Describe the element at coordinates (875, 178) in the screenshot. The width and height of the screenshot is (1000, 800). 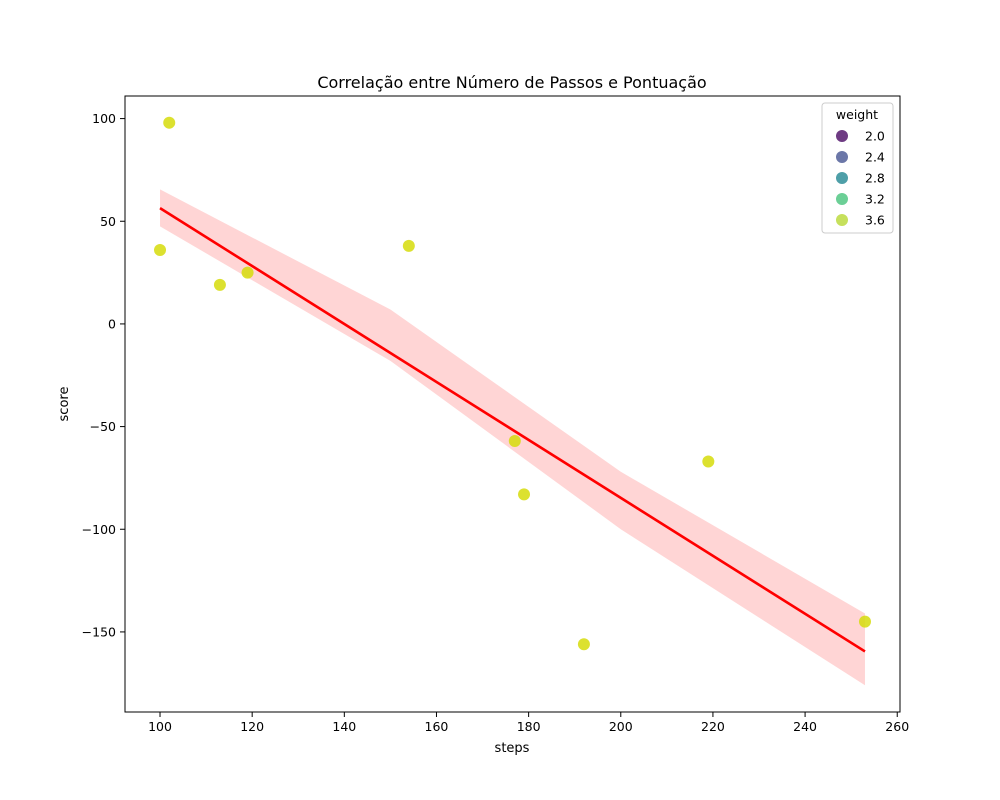
I see `legend-label: 2.8` at that location.